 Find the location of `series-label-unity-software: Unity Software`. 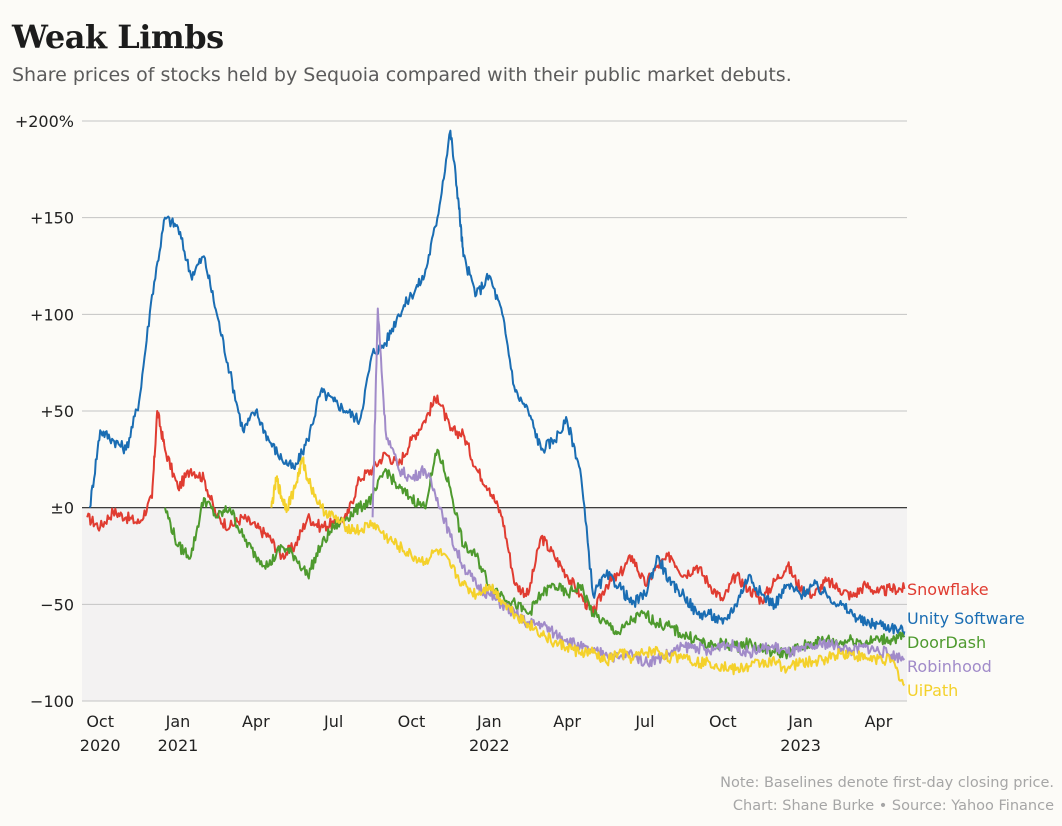

series-label-unity-software: Unity Software is located at coordinates (966, 618).